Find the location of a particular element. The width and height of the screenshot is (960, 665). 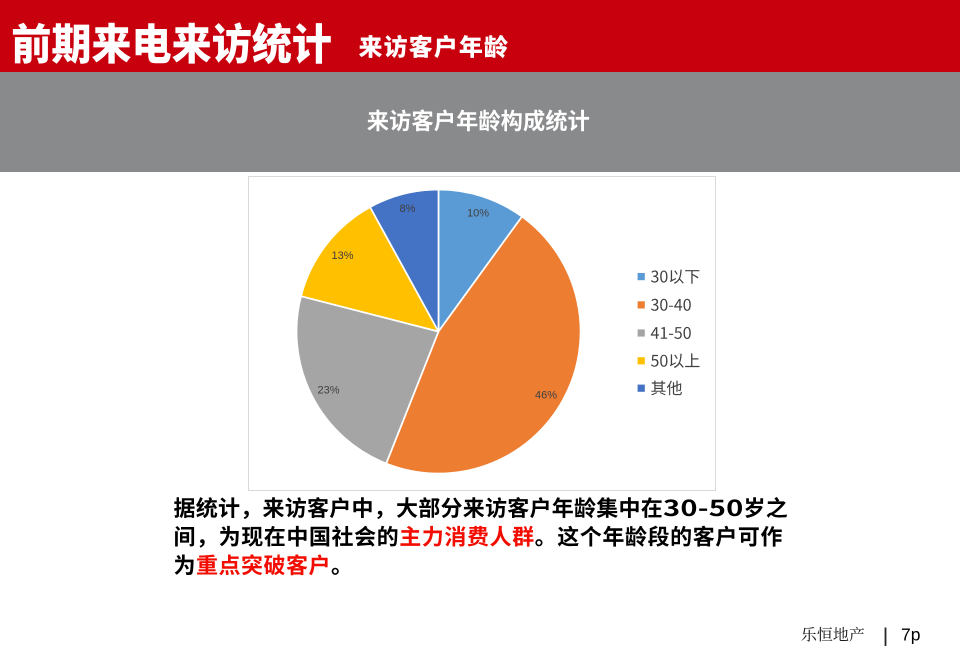

svg-text: 8% is located at coordinates (408, 209).